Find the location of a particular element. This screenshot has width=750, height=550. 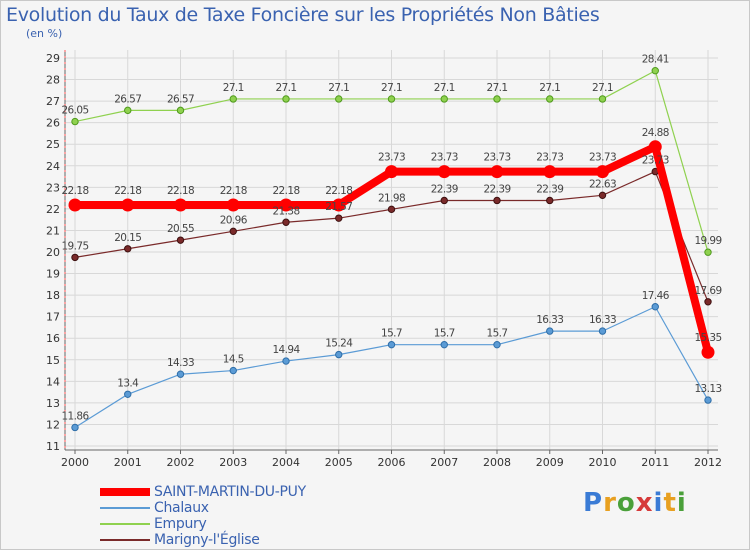

logo-letter: o is located at coordinates (626, 503).